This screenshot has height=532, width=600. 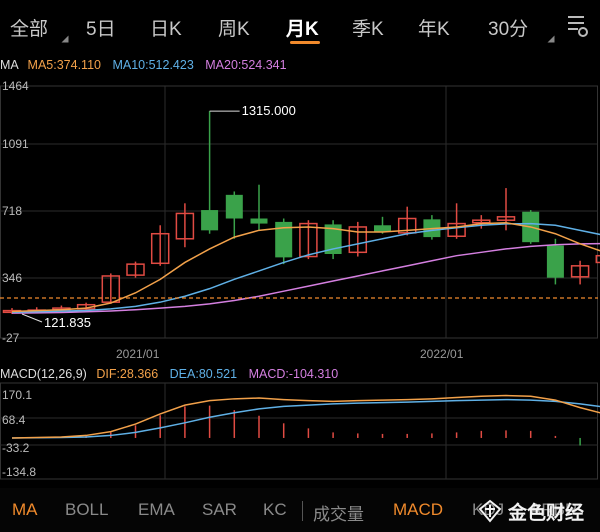 What do you see at coordinates (418, 509) in the screenshot?
I see `indicator-tab-6: MACD` at bounding box center [418, 509].